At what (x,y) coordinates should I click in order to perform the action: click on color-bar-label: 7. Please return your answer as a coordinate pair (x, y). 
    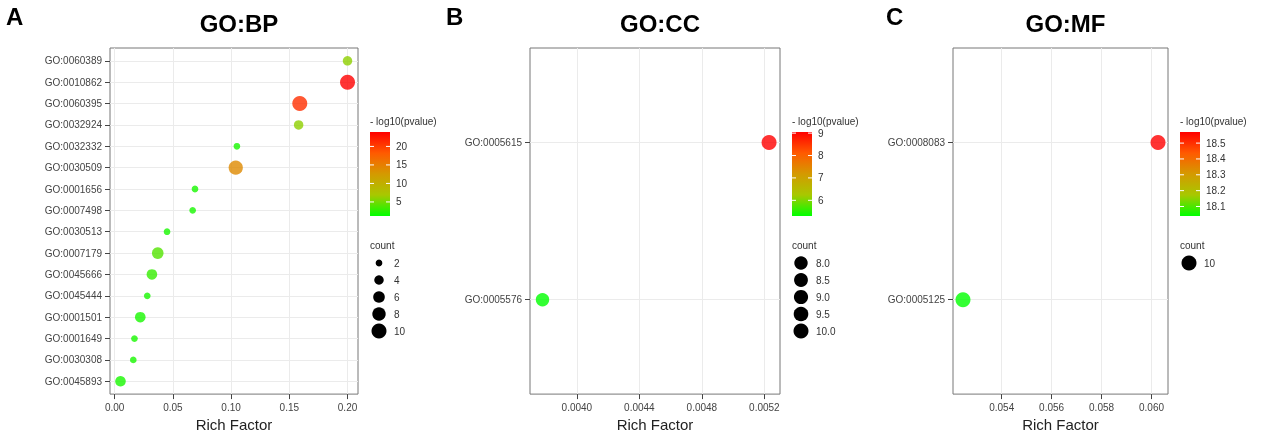
    Looking at the image, I should click on (821, 178).